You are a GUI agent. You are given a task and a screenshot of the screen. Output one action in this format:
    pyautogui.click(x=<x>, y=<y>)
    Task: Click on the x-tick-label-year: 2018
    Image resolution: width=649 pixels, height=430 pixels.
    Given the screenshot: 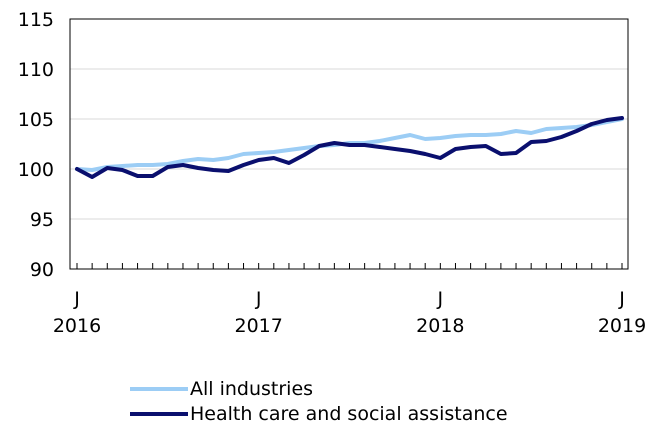 What is the action you would take?
    pyautogui.click(x=440, y=326)
    